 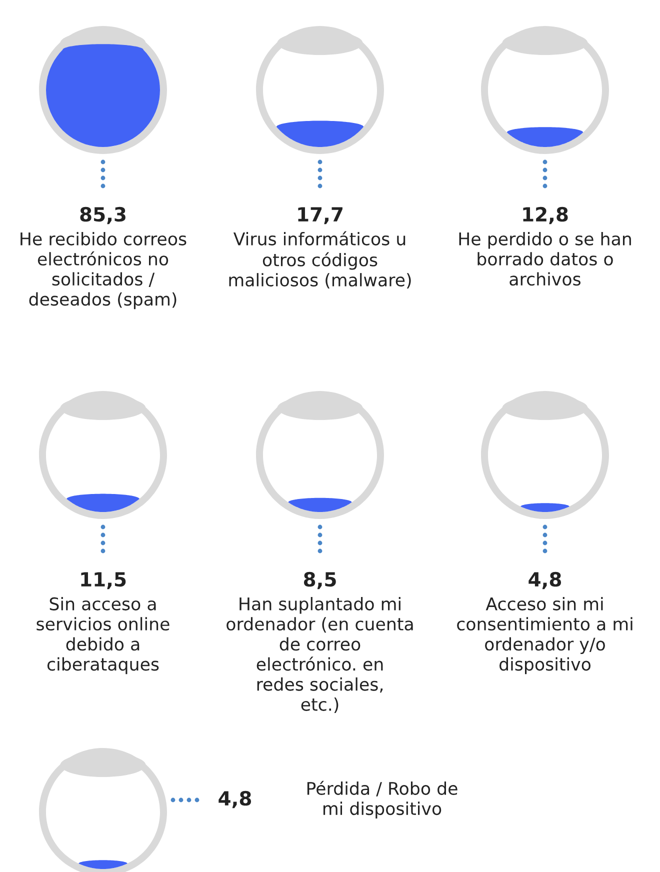 I want to click on category-label: Sin acceso a servicios online debido a ciberataques, so click(x=103, y=635).